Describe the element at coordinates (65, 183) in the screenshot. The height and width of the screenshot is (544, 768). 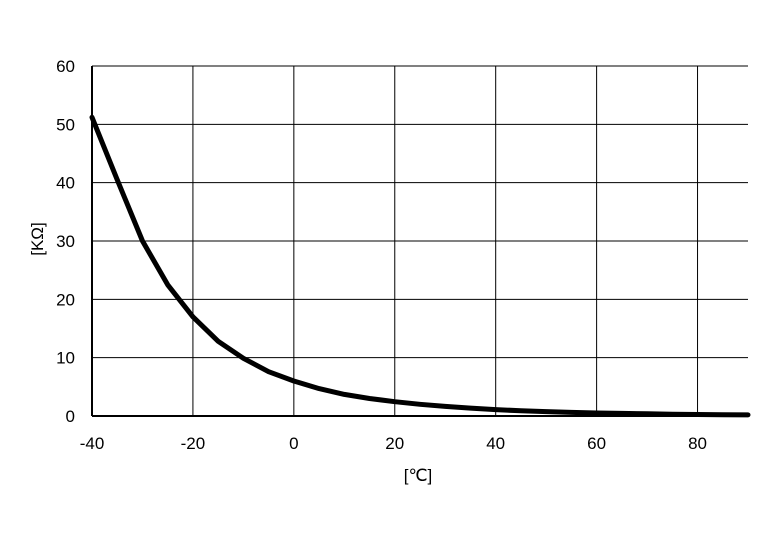
I see `y-tick-label: 40` at that location.